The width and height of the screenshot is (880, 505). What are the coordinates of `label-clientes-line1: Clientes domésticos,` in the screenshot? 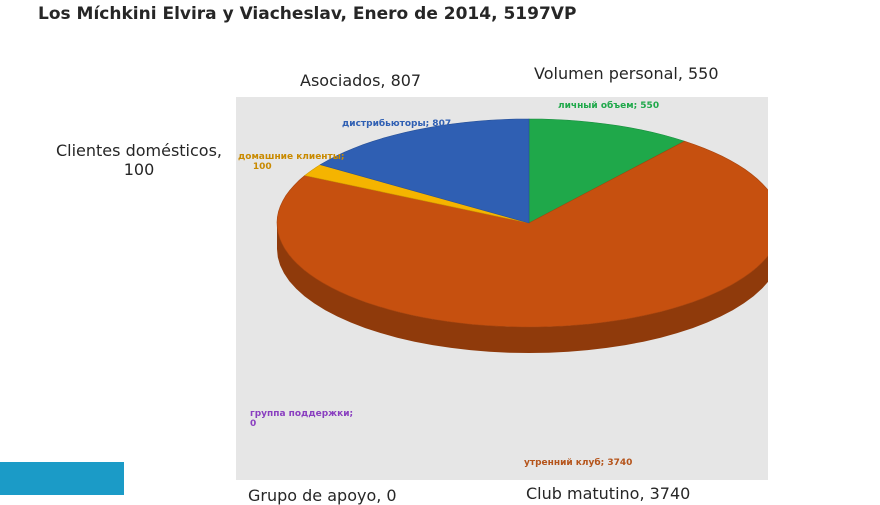 It's located at (139, 150).